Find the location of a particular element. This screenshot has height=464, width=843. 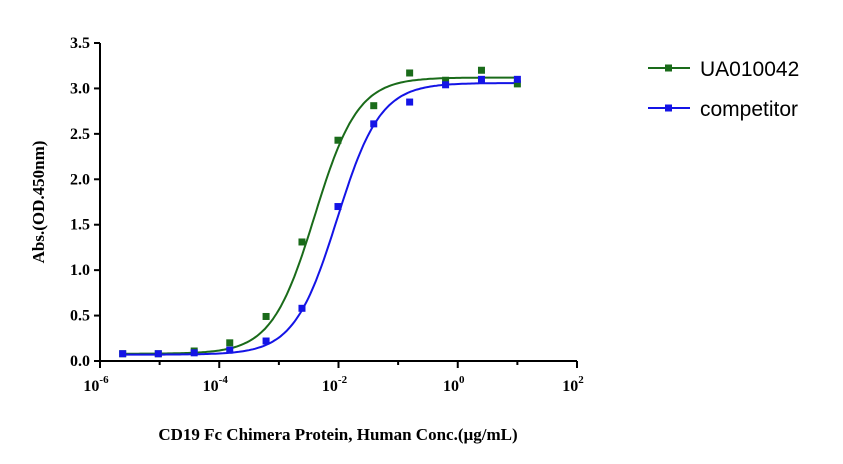

y-tick-label: 1.5 is located at coordinates (80, 225).